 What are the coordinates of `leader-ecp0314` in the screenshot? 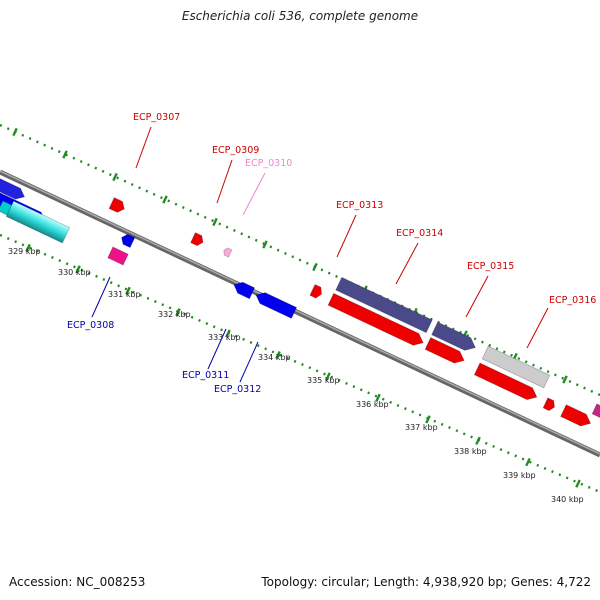 It's located at (407, 263).